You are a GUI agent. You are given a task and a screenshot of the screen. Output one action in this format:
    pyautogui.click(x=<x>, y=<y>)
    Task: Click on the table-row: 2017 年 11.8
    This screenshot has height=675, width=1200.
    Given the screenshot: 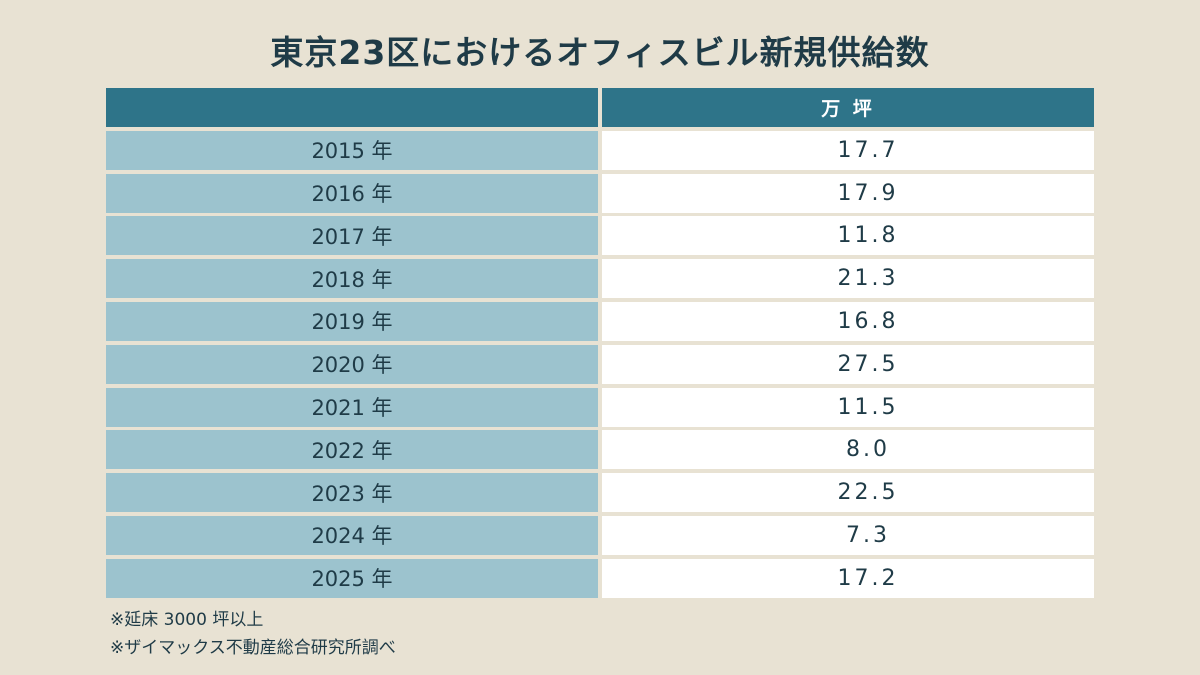 What is the action you would take?
    pyautogui.click(x=600, y=236)
    